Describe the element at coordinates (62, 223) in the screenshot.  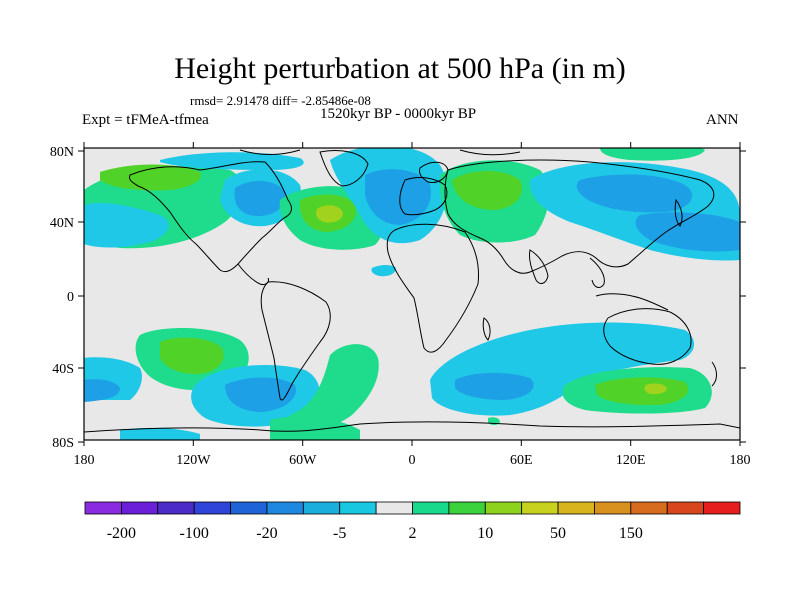
I see `lat-tick-label: 40N` at that location.